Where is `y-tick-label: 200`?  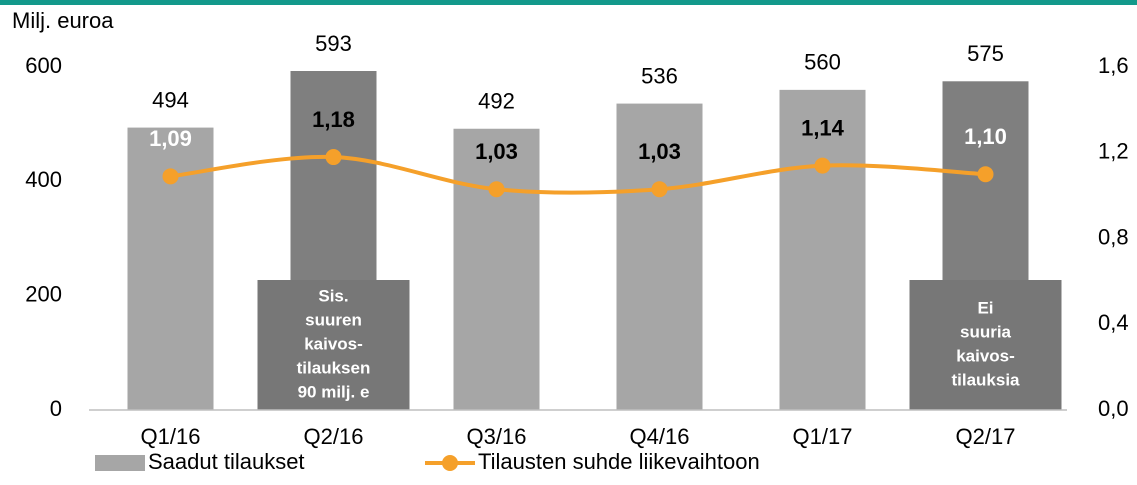 y-tick-label: 200 is located at coordinates (43, 293).